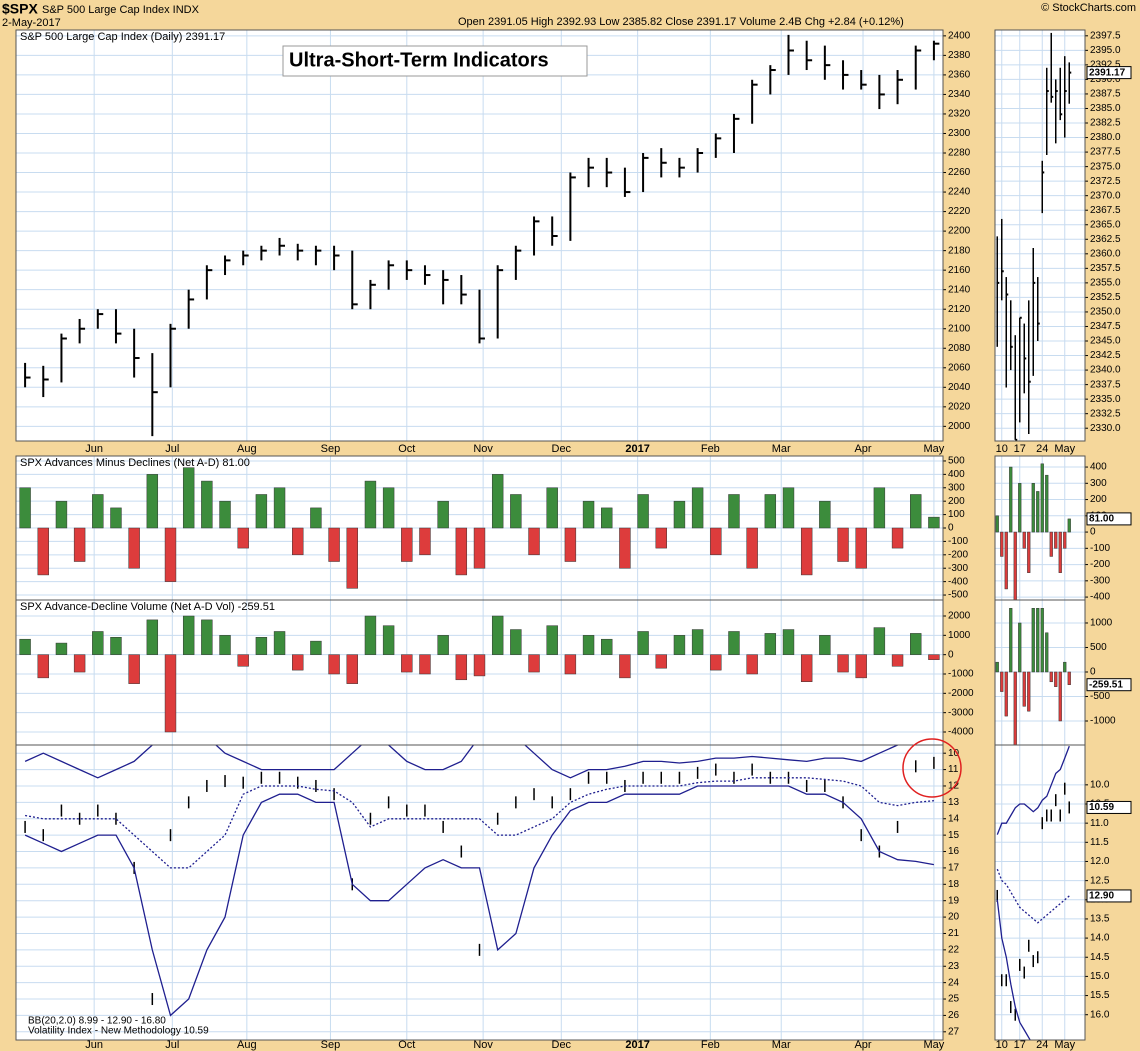 The image size is (1140, 1051). I want to click on y-tick-label: -100, so click(958, 541).